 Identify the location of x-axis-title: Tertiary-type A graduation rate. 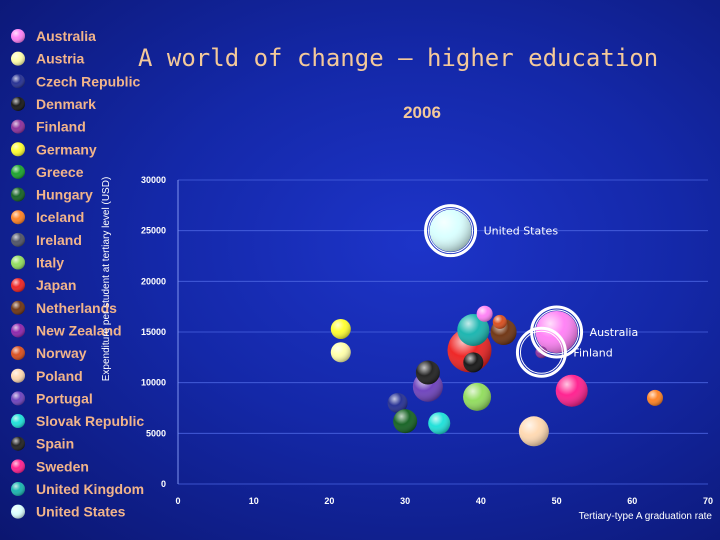
(646, 516).